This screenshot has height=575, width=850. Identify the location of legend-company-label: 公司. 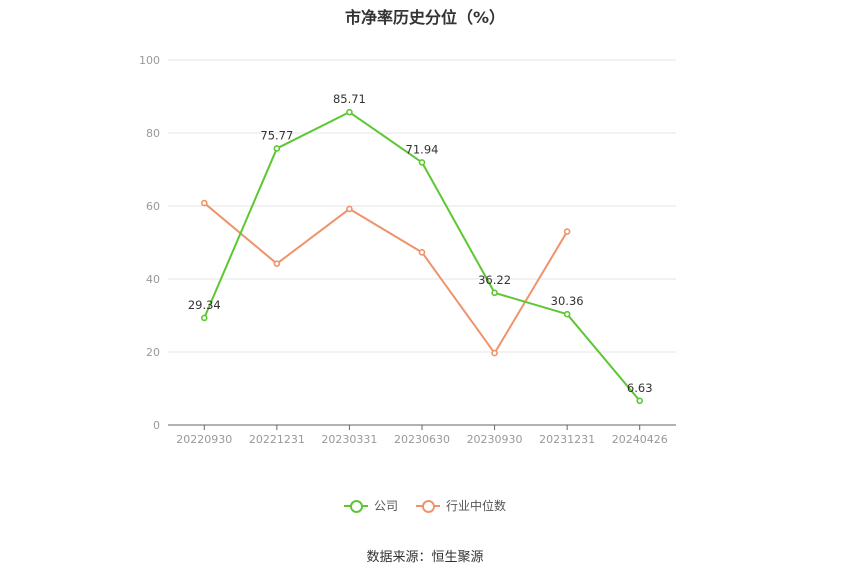
(385, 506).